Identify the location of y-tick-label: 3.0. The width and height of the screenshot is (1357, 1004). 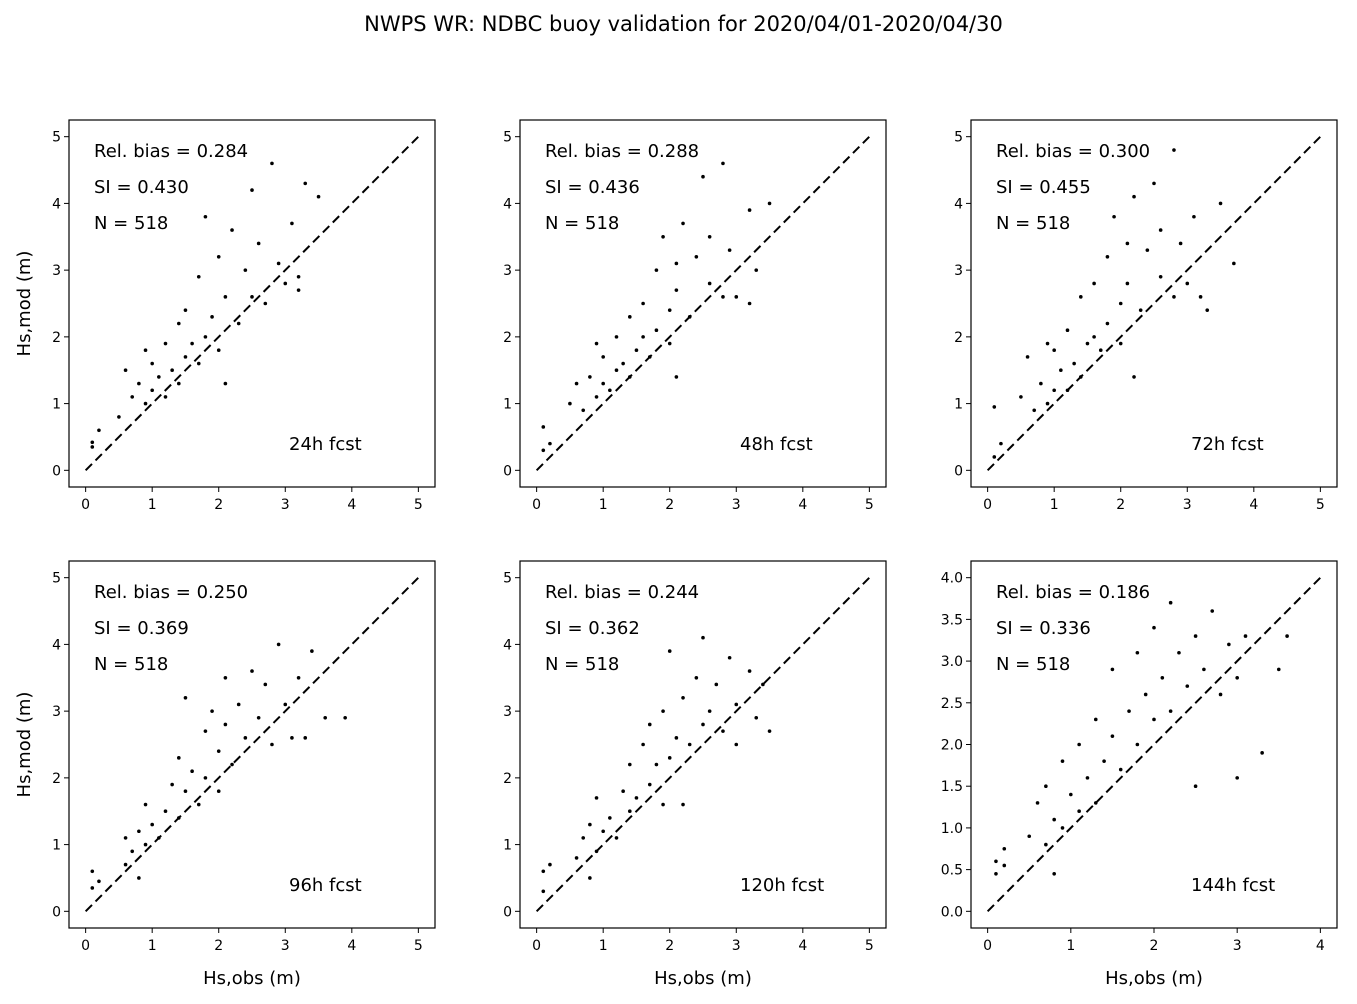
(952, 662).